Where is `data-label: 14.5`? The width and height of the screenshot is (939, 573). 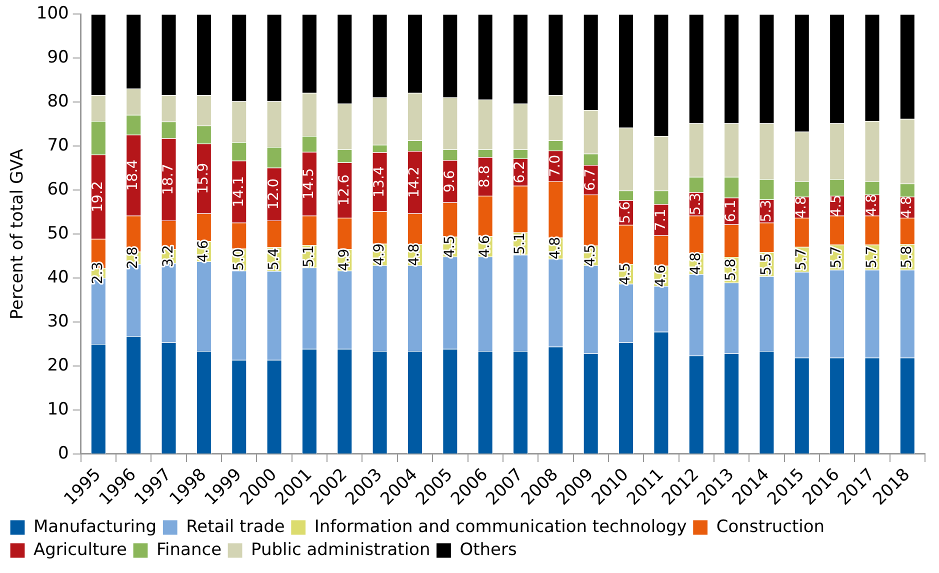
data-label: 14.5 is located at coordinates (309, 184).